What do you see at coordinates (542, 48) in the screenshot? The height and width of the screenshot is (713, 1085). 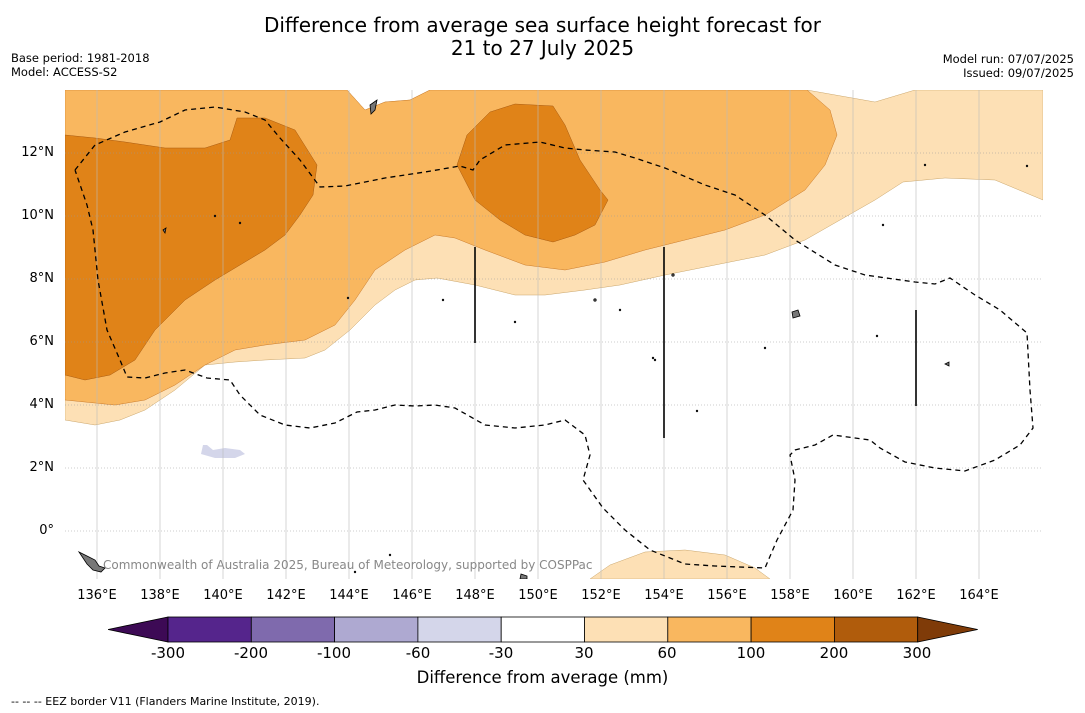 I see `title-line-2: 21 to 27 July 2025` at bounding box center [542, 48].